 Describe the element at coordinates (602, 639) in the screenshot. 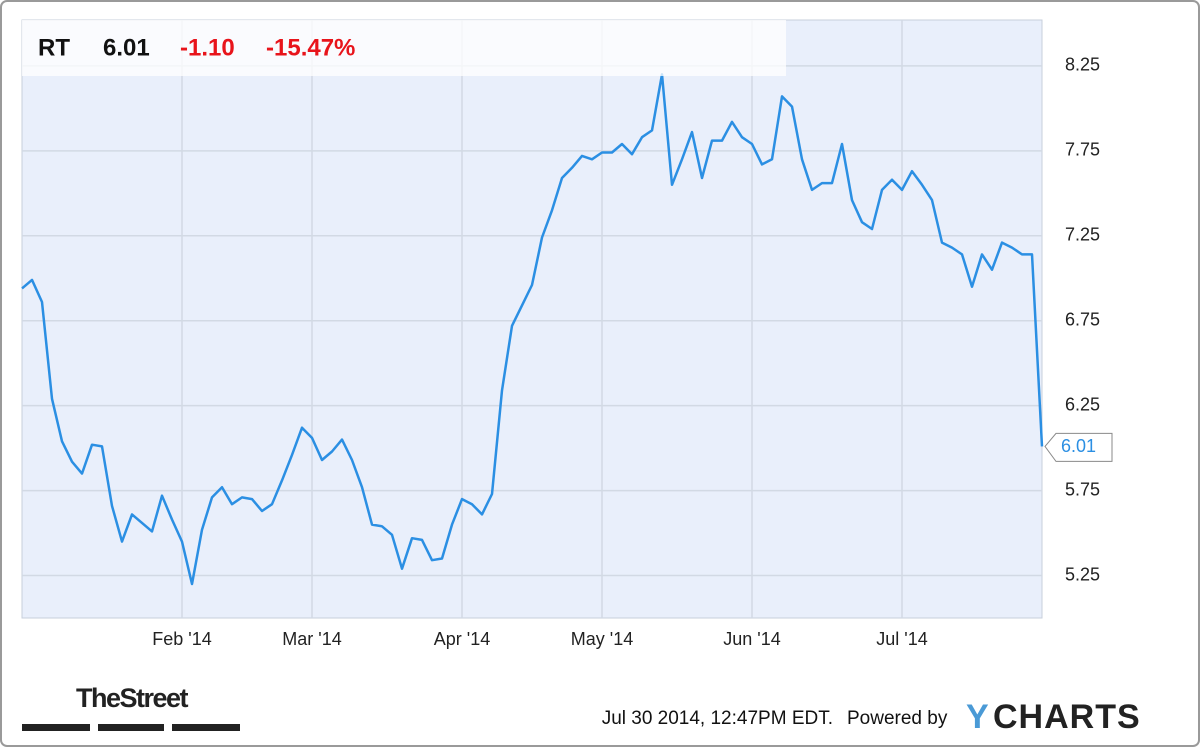

I see `x-tick-label: May '14` at that location.